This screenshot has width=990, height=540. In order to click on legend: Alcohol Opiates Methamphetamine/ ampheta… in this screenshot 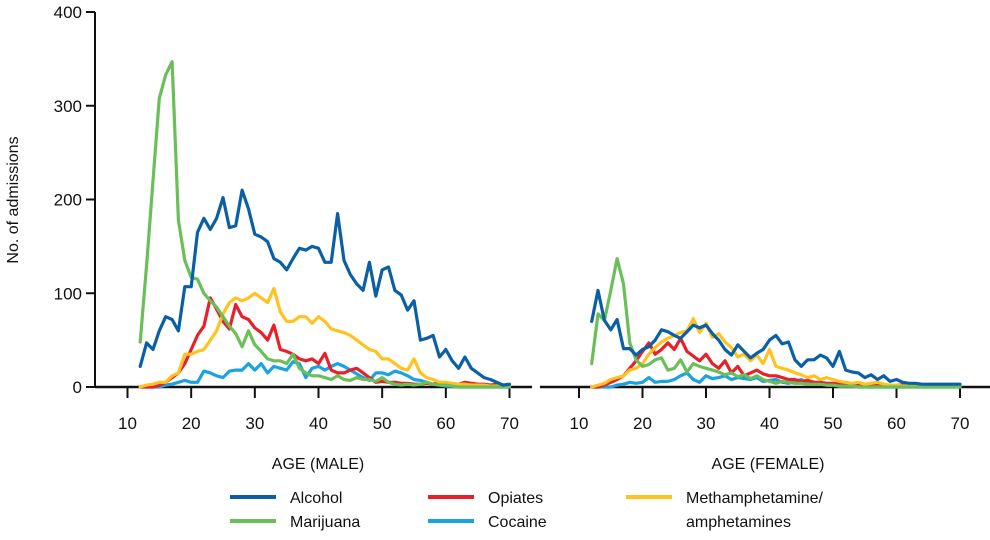, I will do `click(527, 510)`.